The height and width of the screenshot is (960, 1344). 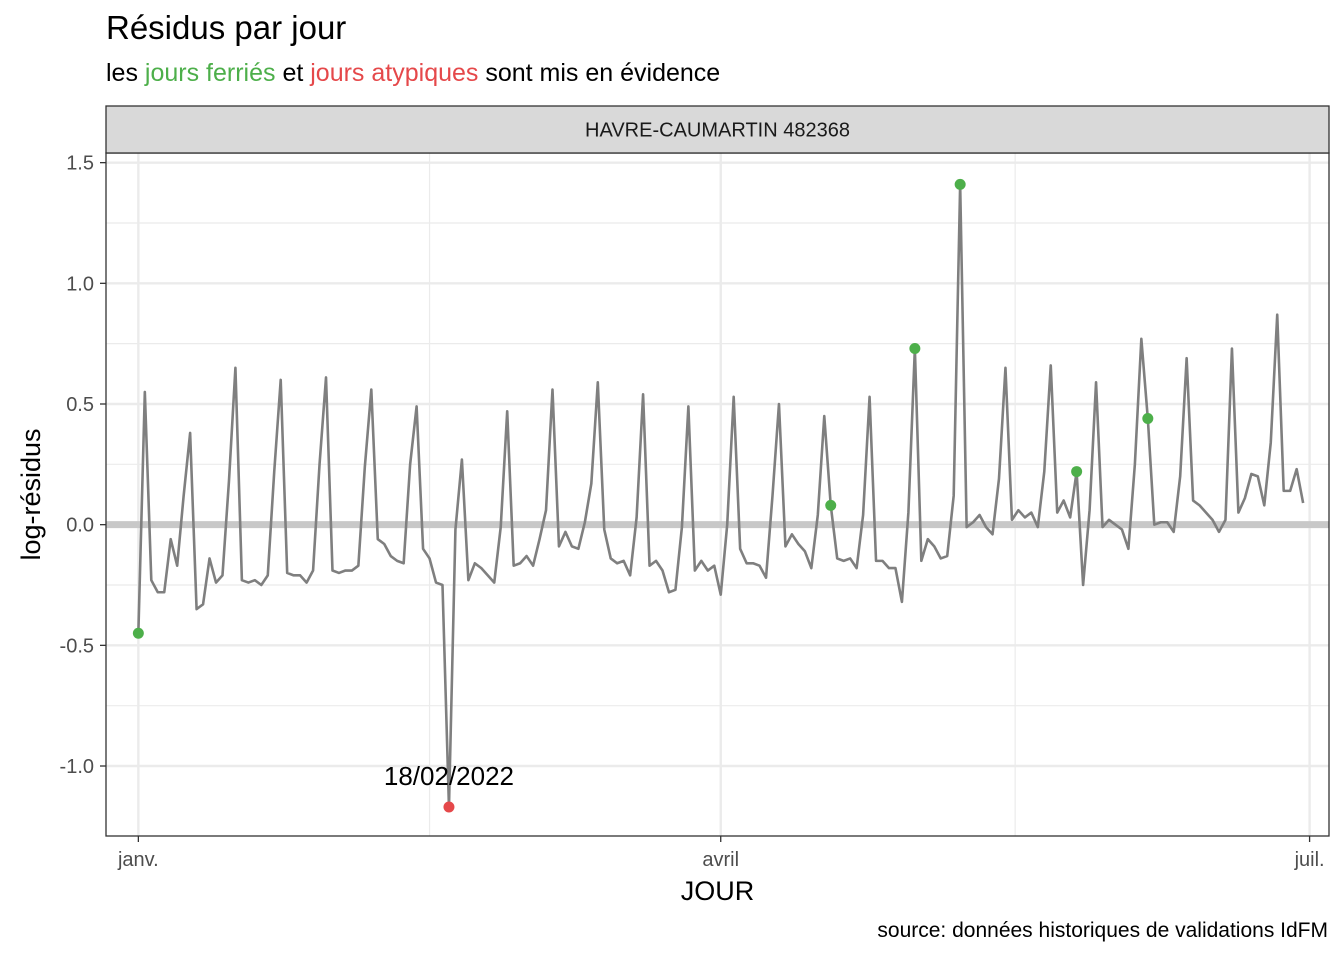 I want to click on subtitle-atypical: jours atypiques, so click(x=394, y=73).